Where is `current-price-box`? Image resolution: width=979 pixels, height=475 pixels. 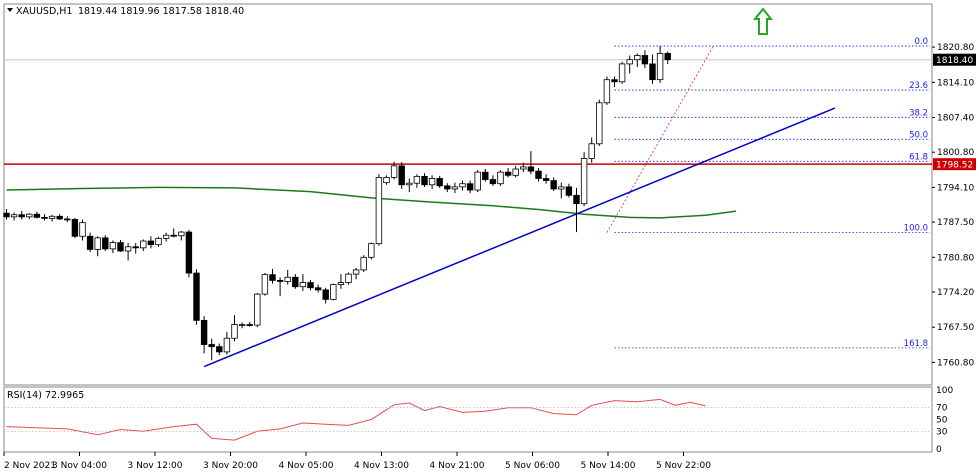 current-price-box is located at coordinates (954, 59).